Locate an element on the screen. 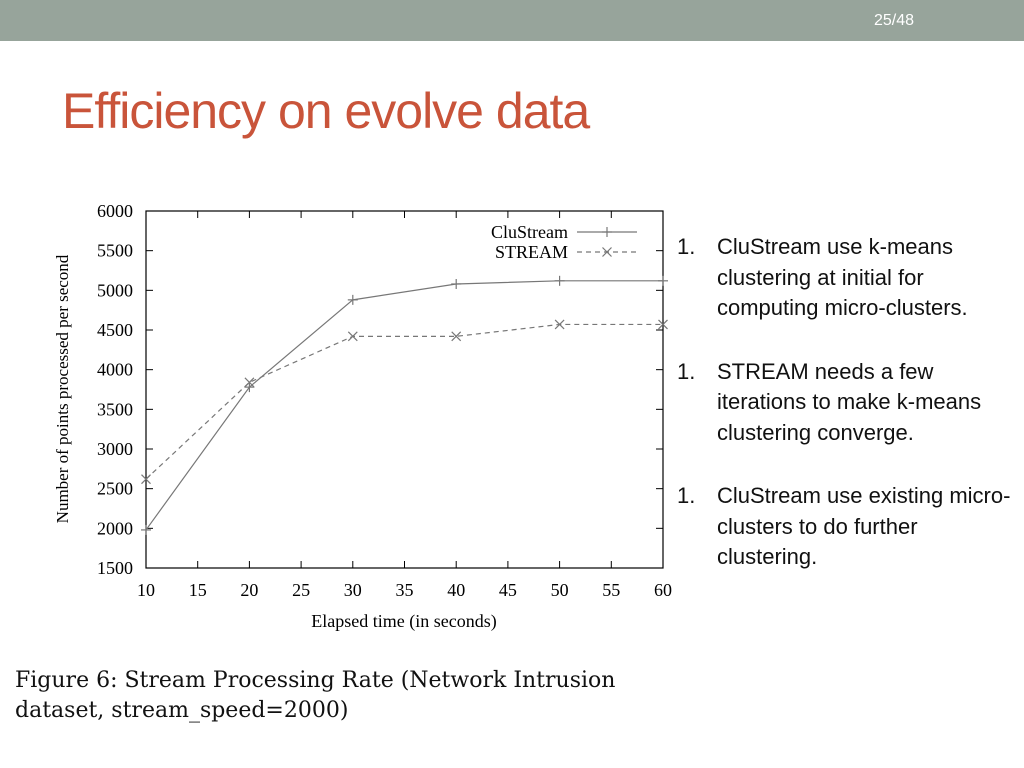  y-tick-label: 4000 is located at coordinates (115, 370).